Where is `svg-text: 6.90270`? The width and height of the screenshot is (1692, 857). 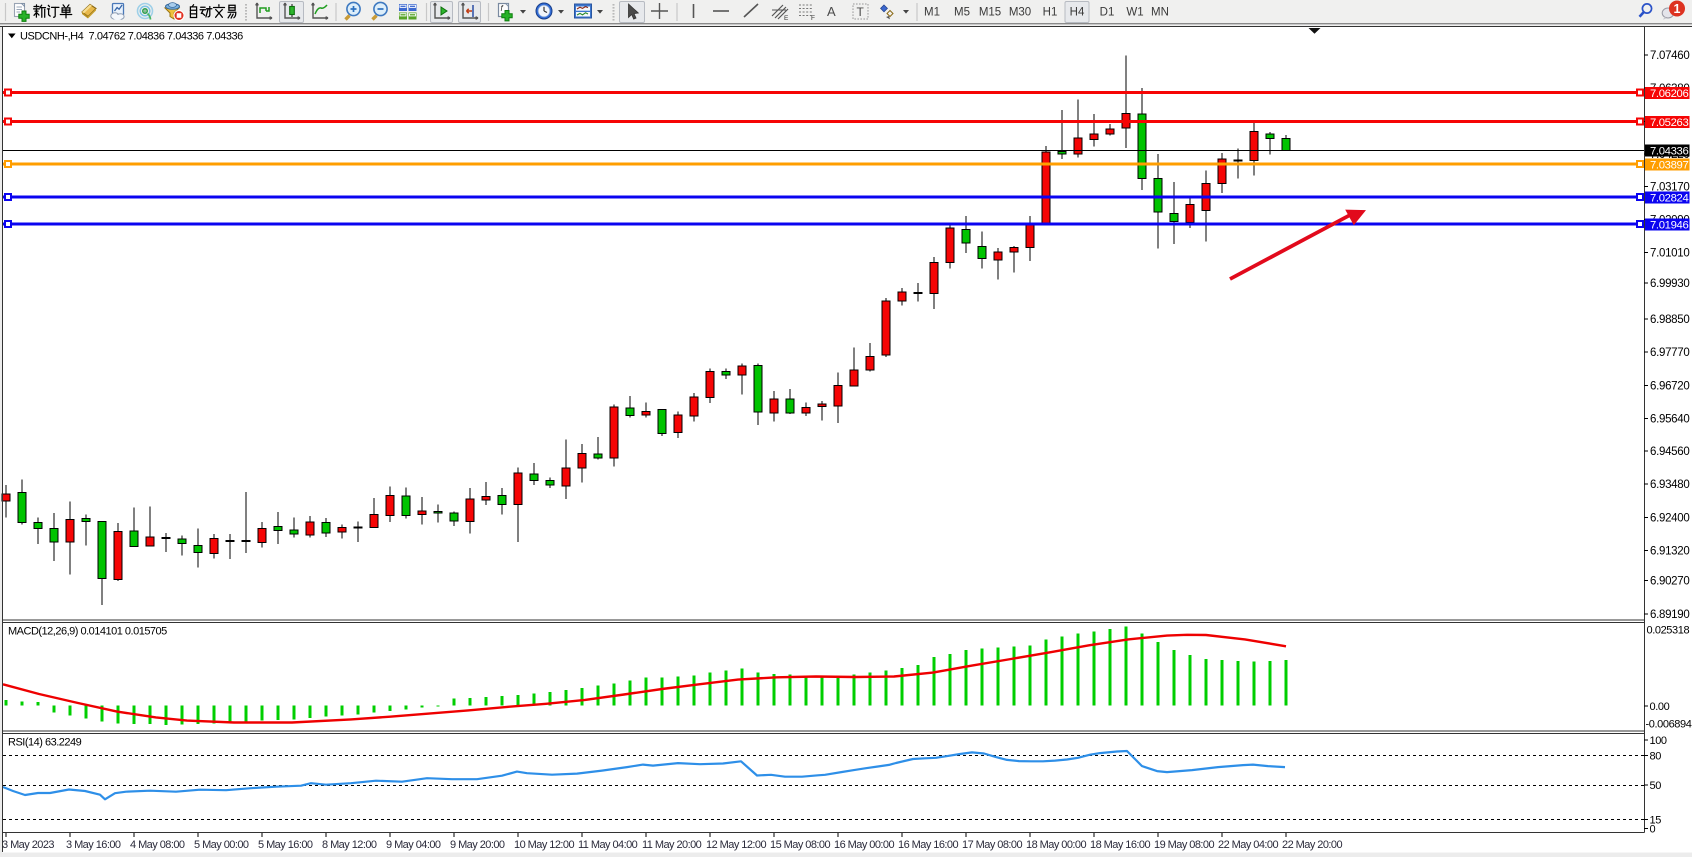
svg-text: 6.90270 is located at coordinates (1669, 582).